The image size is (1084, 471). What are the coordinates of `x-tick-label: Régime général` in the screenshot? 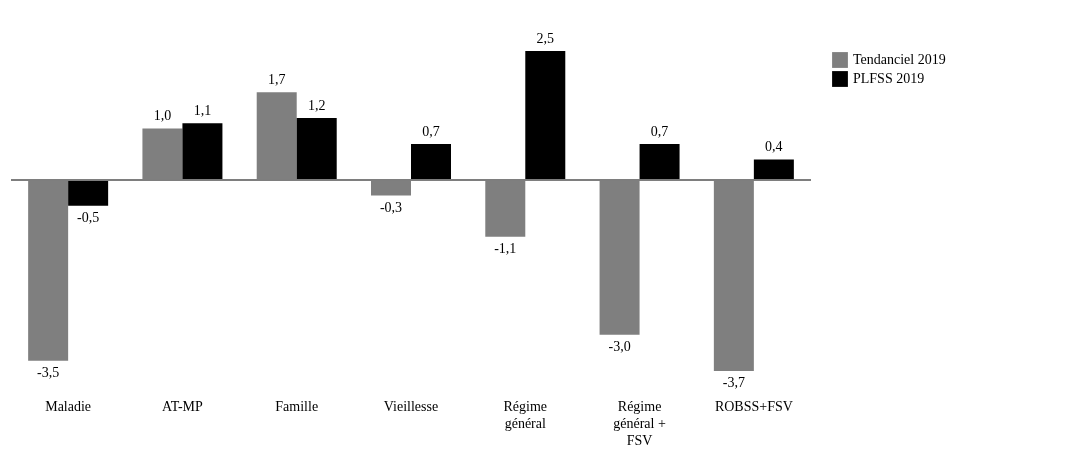 It's located at (525, 414).